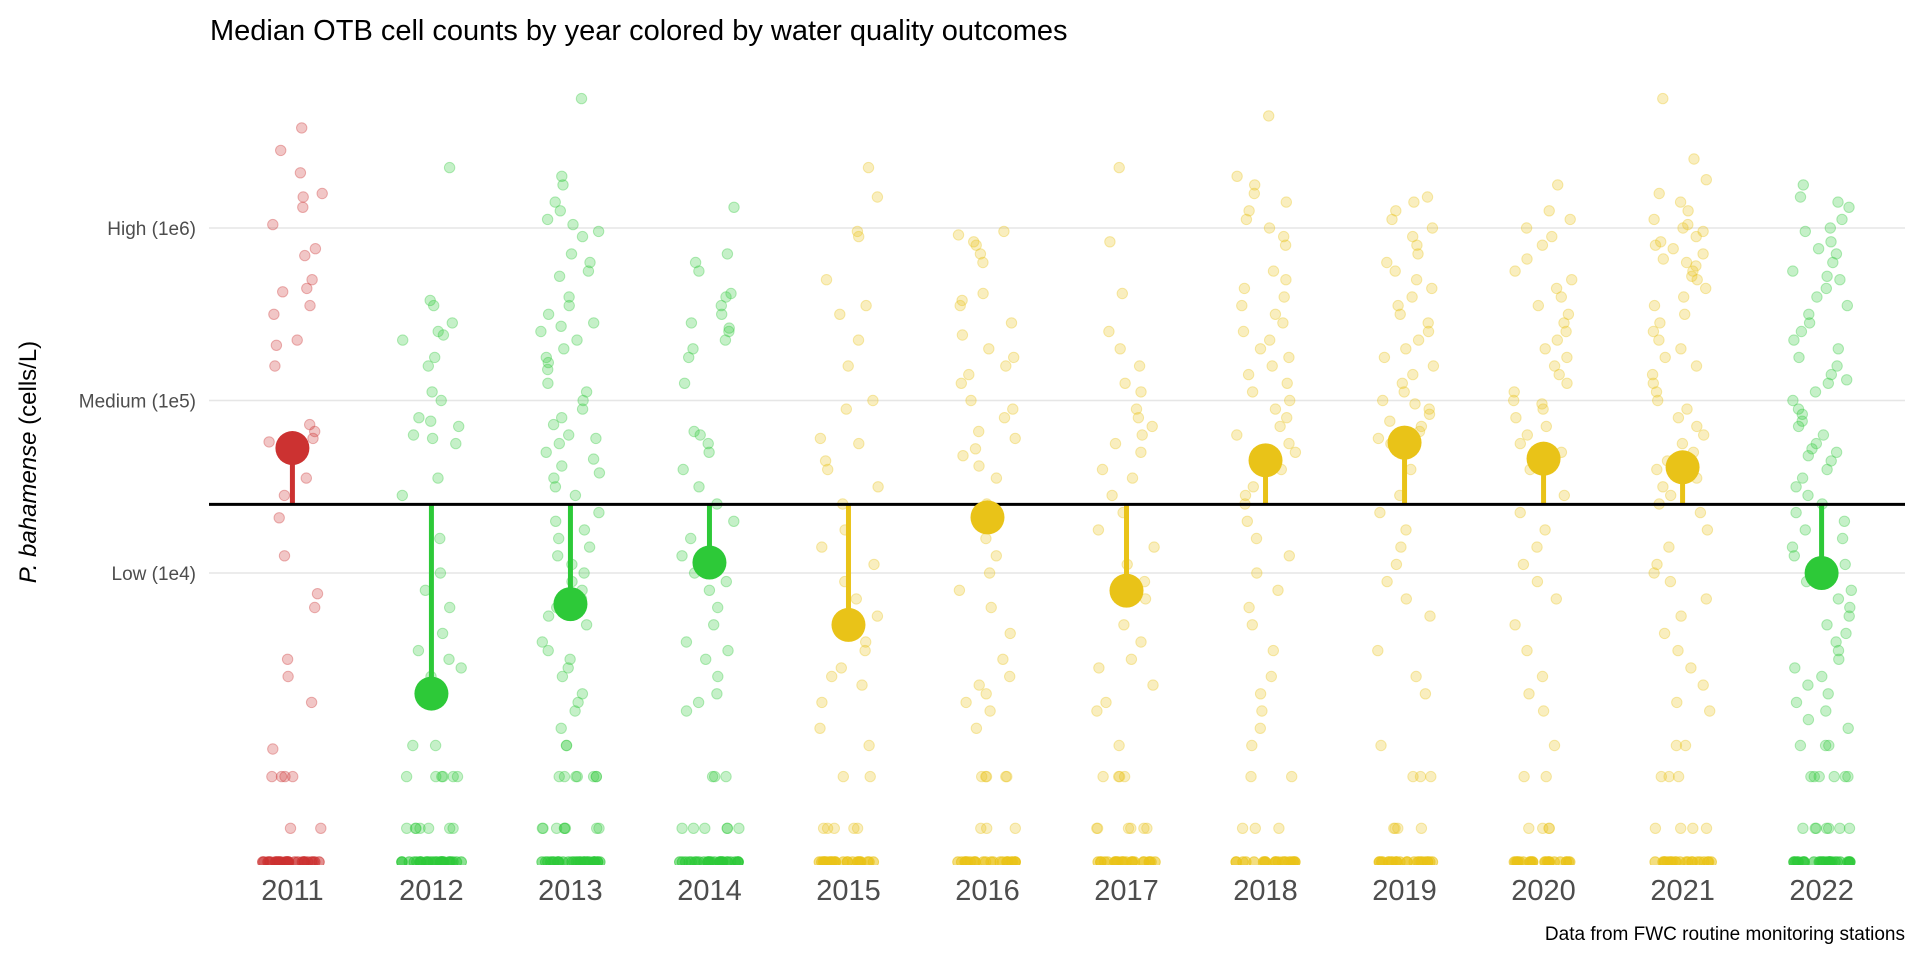  Describe the element at coordinates (28, 386) in the screenshot. I see `y-axis-label-units: (cells/L)` at that location.